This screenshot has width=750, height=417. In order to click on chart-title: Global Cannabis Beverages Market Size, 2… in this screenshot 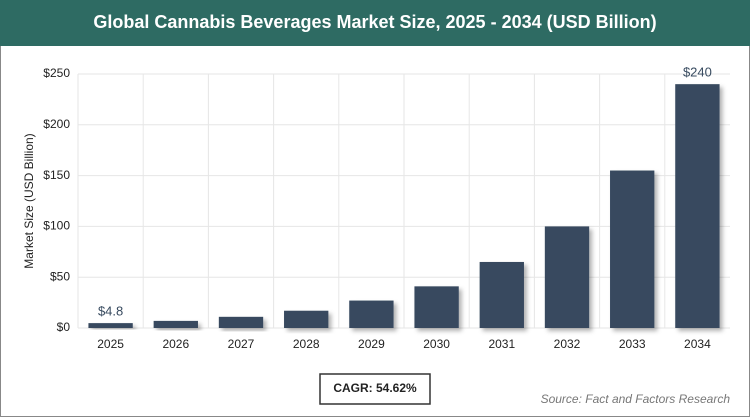, I will do `click(374, 22)`.